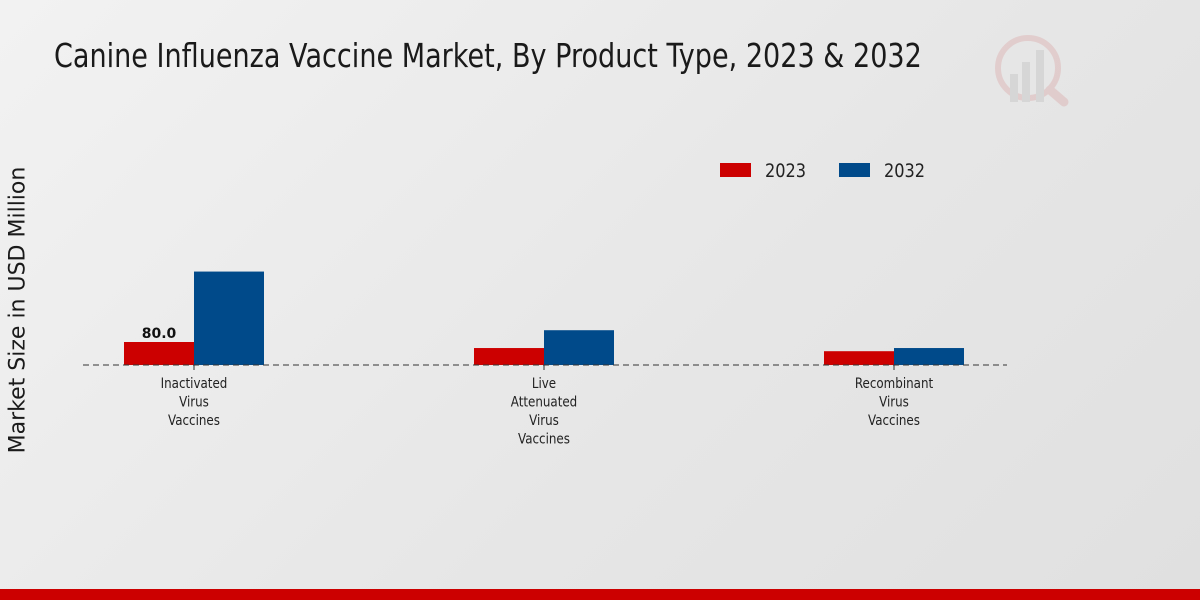 The width and height of the screenshot is (1200, 600). What do you see at coordinates (785, 172) in the screenshot?
I see `legend-label-2023: 2023` at bounding box center [785, 172].